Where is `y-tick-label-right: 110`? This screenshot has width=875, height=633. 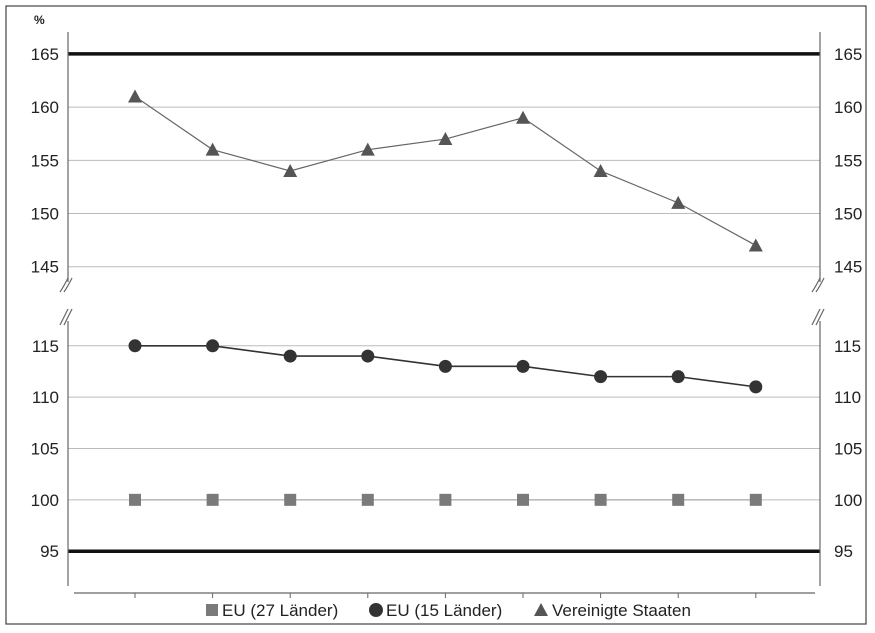
y-tick-label-right: 110 is located at coordinates (847, 397).